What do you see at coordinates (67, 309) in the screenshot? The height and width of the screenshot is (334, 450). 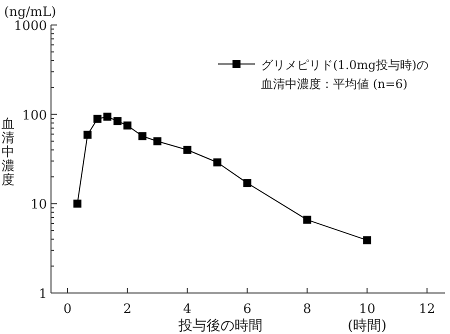 I see `x-tick-label: 0` at bounding box center [67, 309].